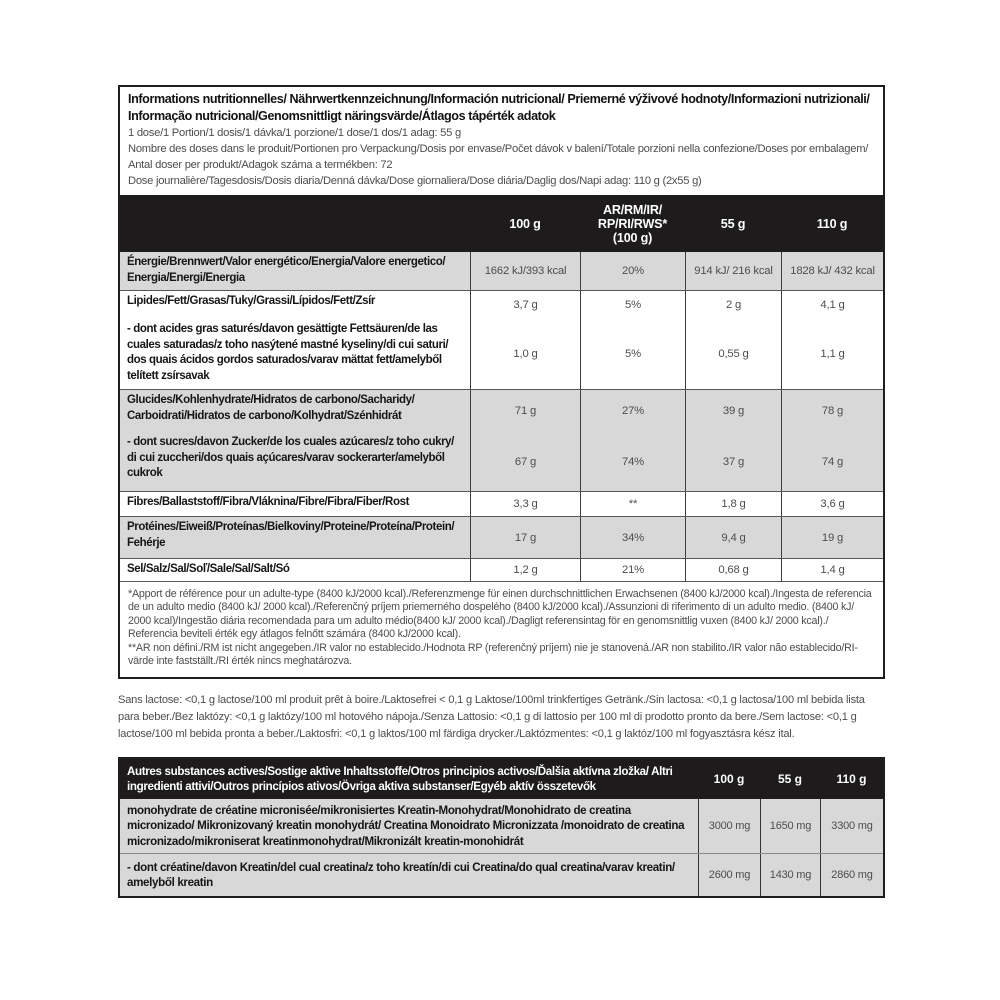 Image resolution: width=1000 pixels, height=1000 pixels. What do you see at coordinates (632, 570) in the screenshot?
I see `value-ri-percent: 21%` at bounding box center [632, 570].